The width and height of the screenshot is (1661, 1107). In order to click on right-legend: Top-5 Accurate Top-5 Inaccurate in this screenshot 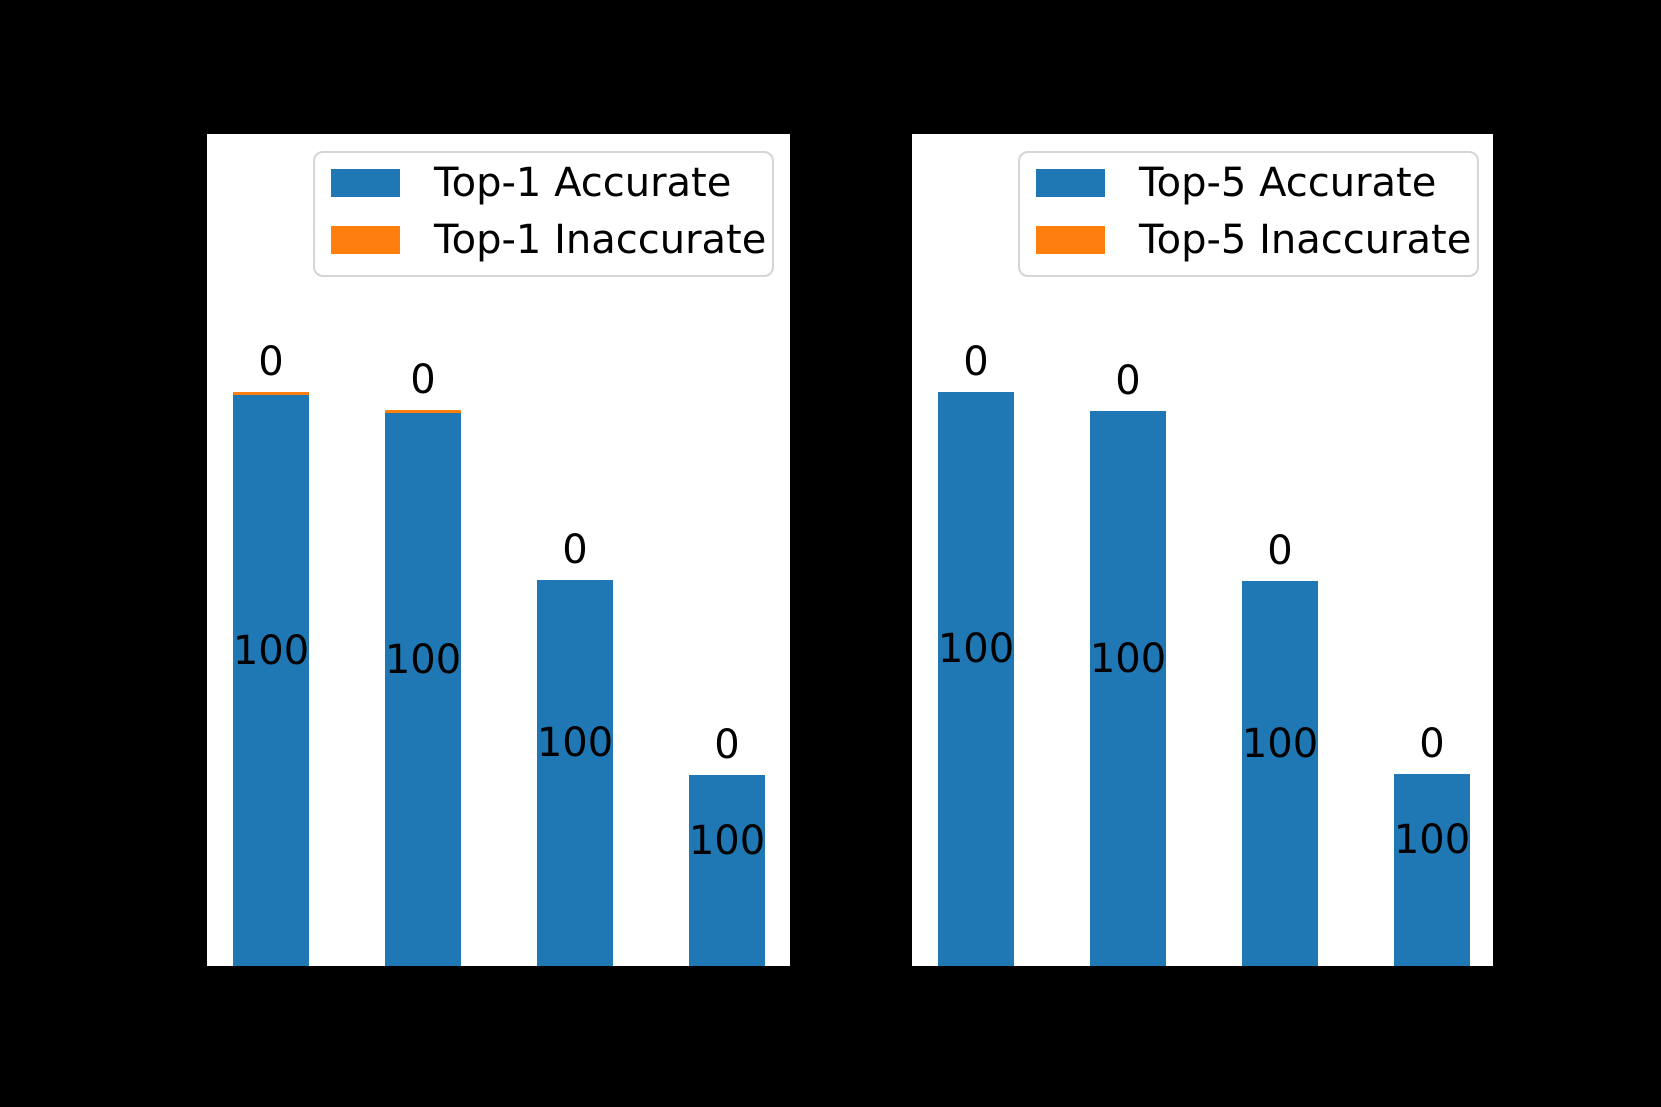, I will do `click(1248, 214)`.